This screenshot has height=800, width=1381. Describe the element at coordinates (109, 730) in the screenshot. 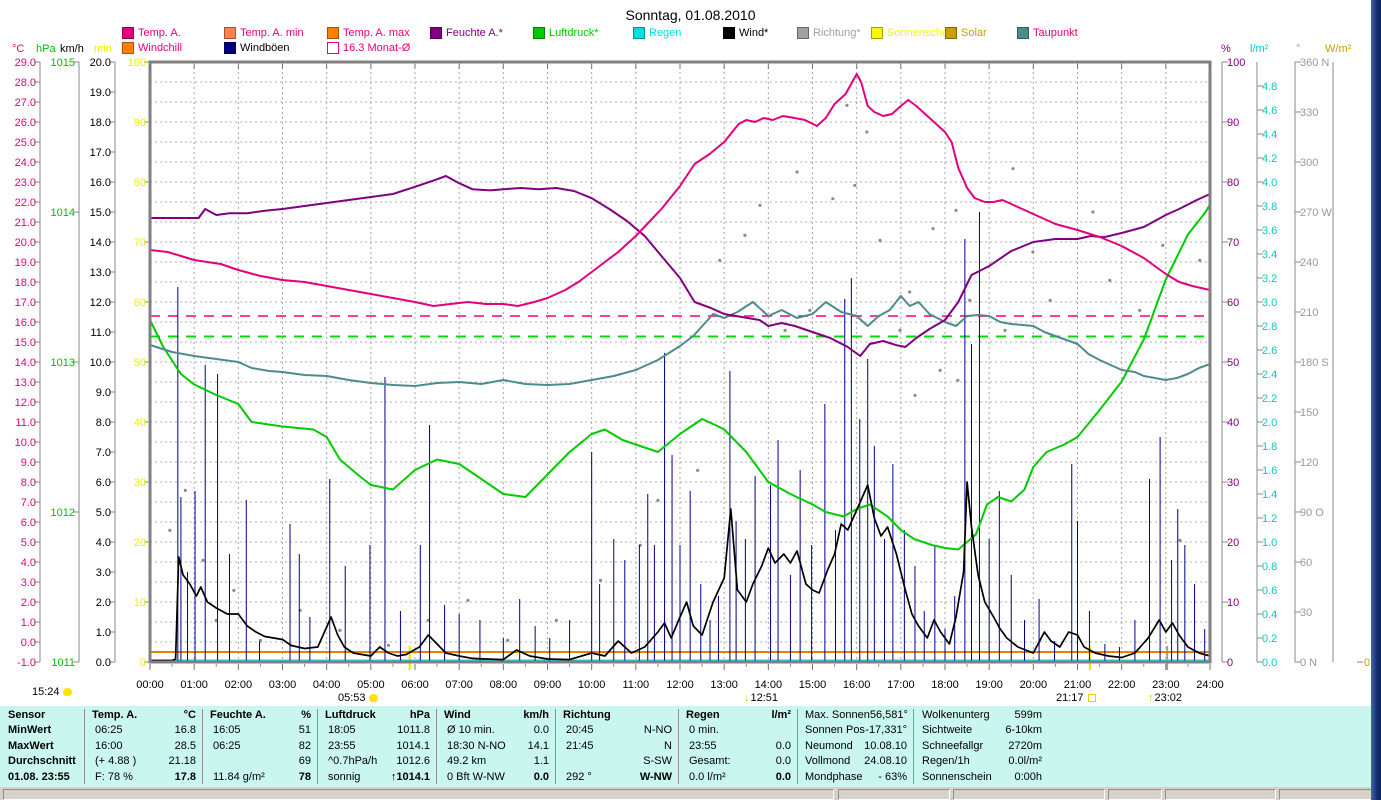

I see `cell-label: 06:25` at that location.